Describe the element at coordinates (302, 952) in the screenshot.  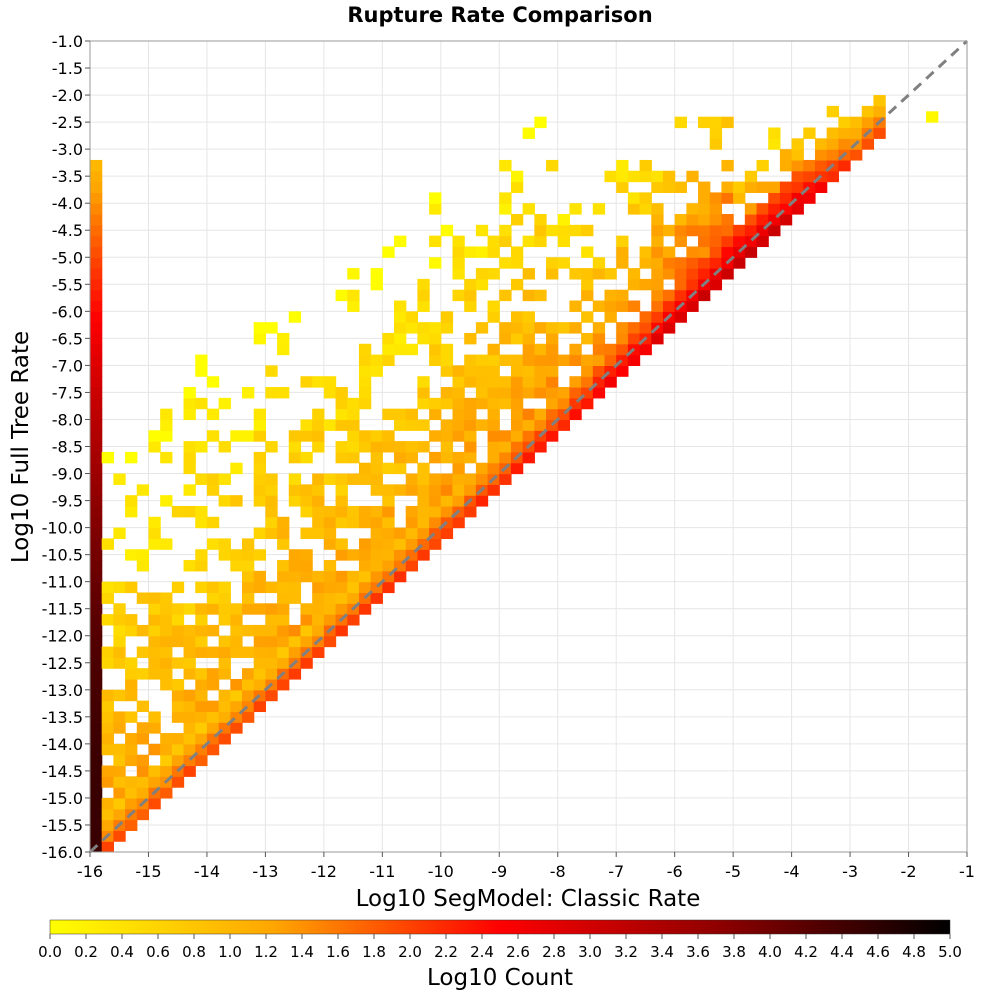
I see `colorbar-tick-label: 1.4` at that location.